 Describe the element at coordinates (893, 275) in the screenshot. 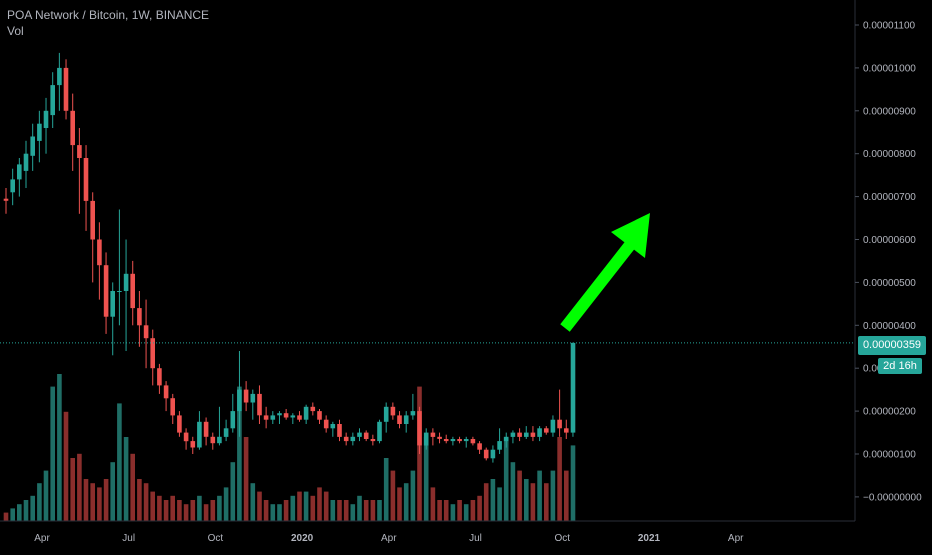

I see `price-axis` at that location.